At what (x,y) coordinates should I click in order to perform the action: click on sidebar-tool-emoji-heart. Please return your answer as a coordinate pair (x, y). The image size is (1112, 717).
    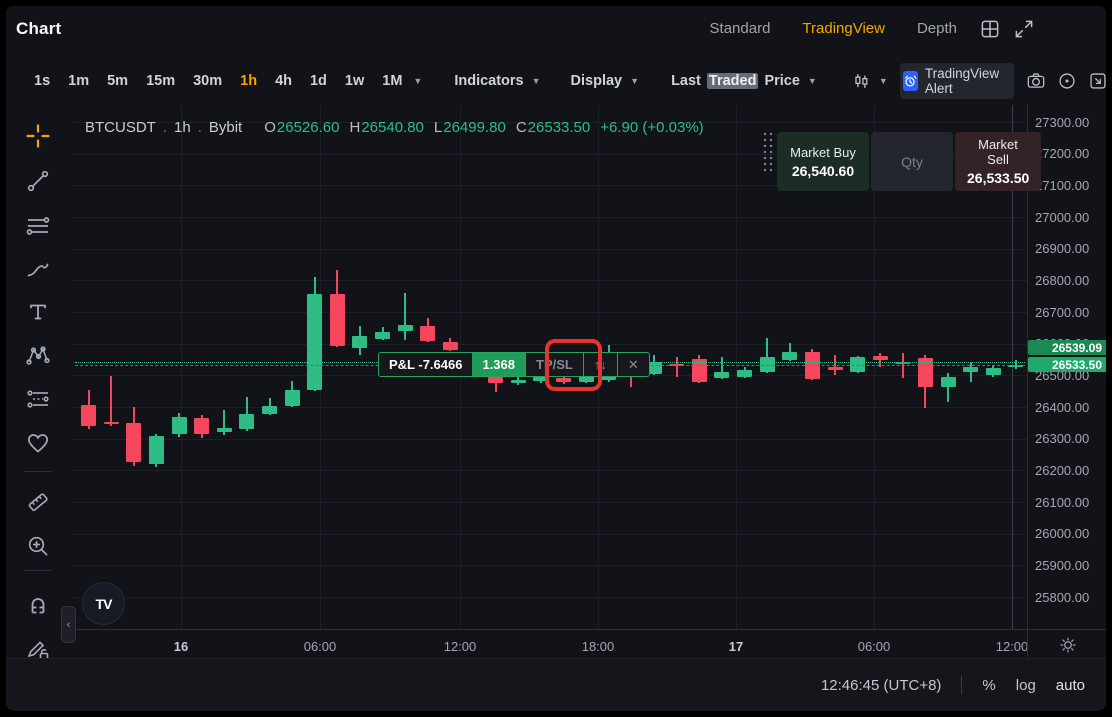
    Looking at the image, I should click on (38, 445).